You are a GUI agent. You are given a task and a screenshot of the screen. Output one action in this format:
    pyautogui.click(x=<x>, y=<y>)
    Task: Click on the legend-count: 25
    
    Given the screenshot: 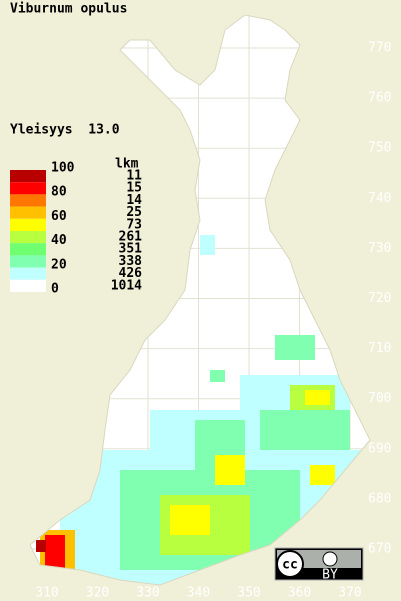 What is the action you would take?
    pyautogui.click(x=134, y=212)
    